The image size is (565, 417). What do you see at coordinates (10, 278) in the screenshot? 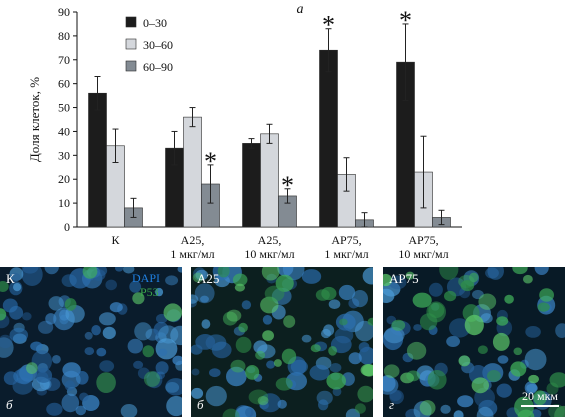
I see `micrograph-label: К` at bounding box center [10, 278].